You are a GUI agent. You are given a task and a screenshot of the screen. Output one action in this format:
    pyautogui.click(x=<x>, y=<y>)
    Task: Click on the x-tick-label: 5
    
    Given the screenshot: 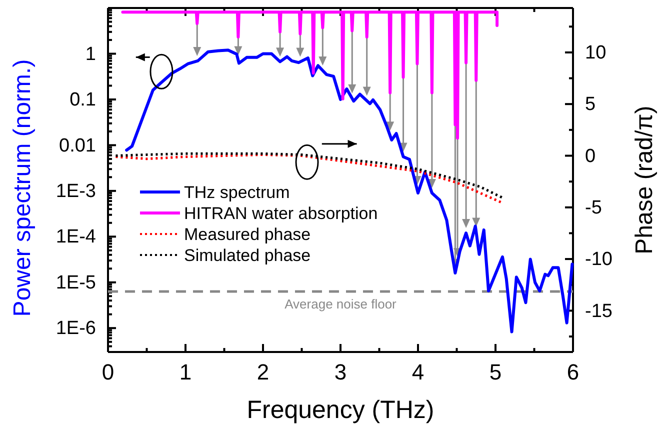 What is the action you would take?
    pyautogui.click(x=495, y=372)
    